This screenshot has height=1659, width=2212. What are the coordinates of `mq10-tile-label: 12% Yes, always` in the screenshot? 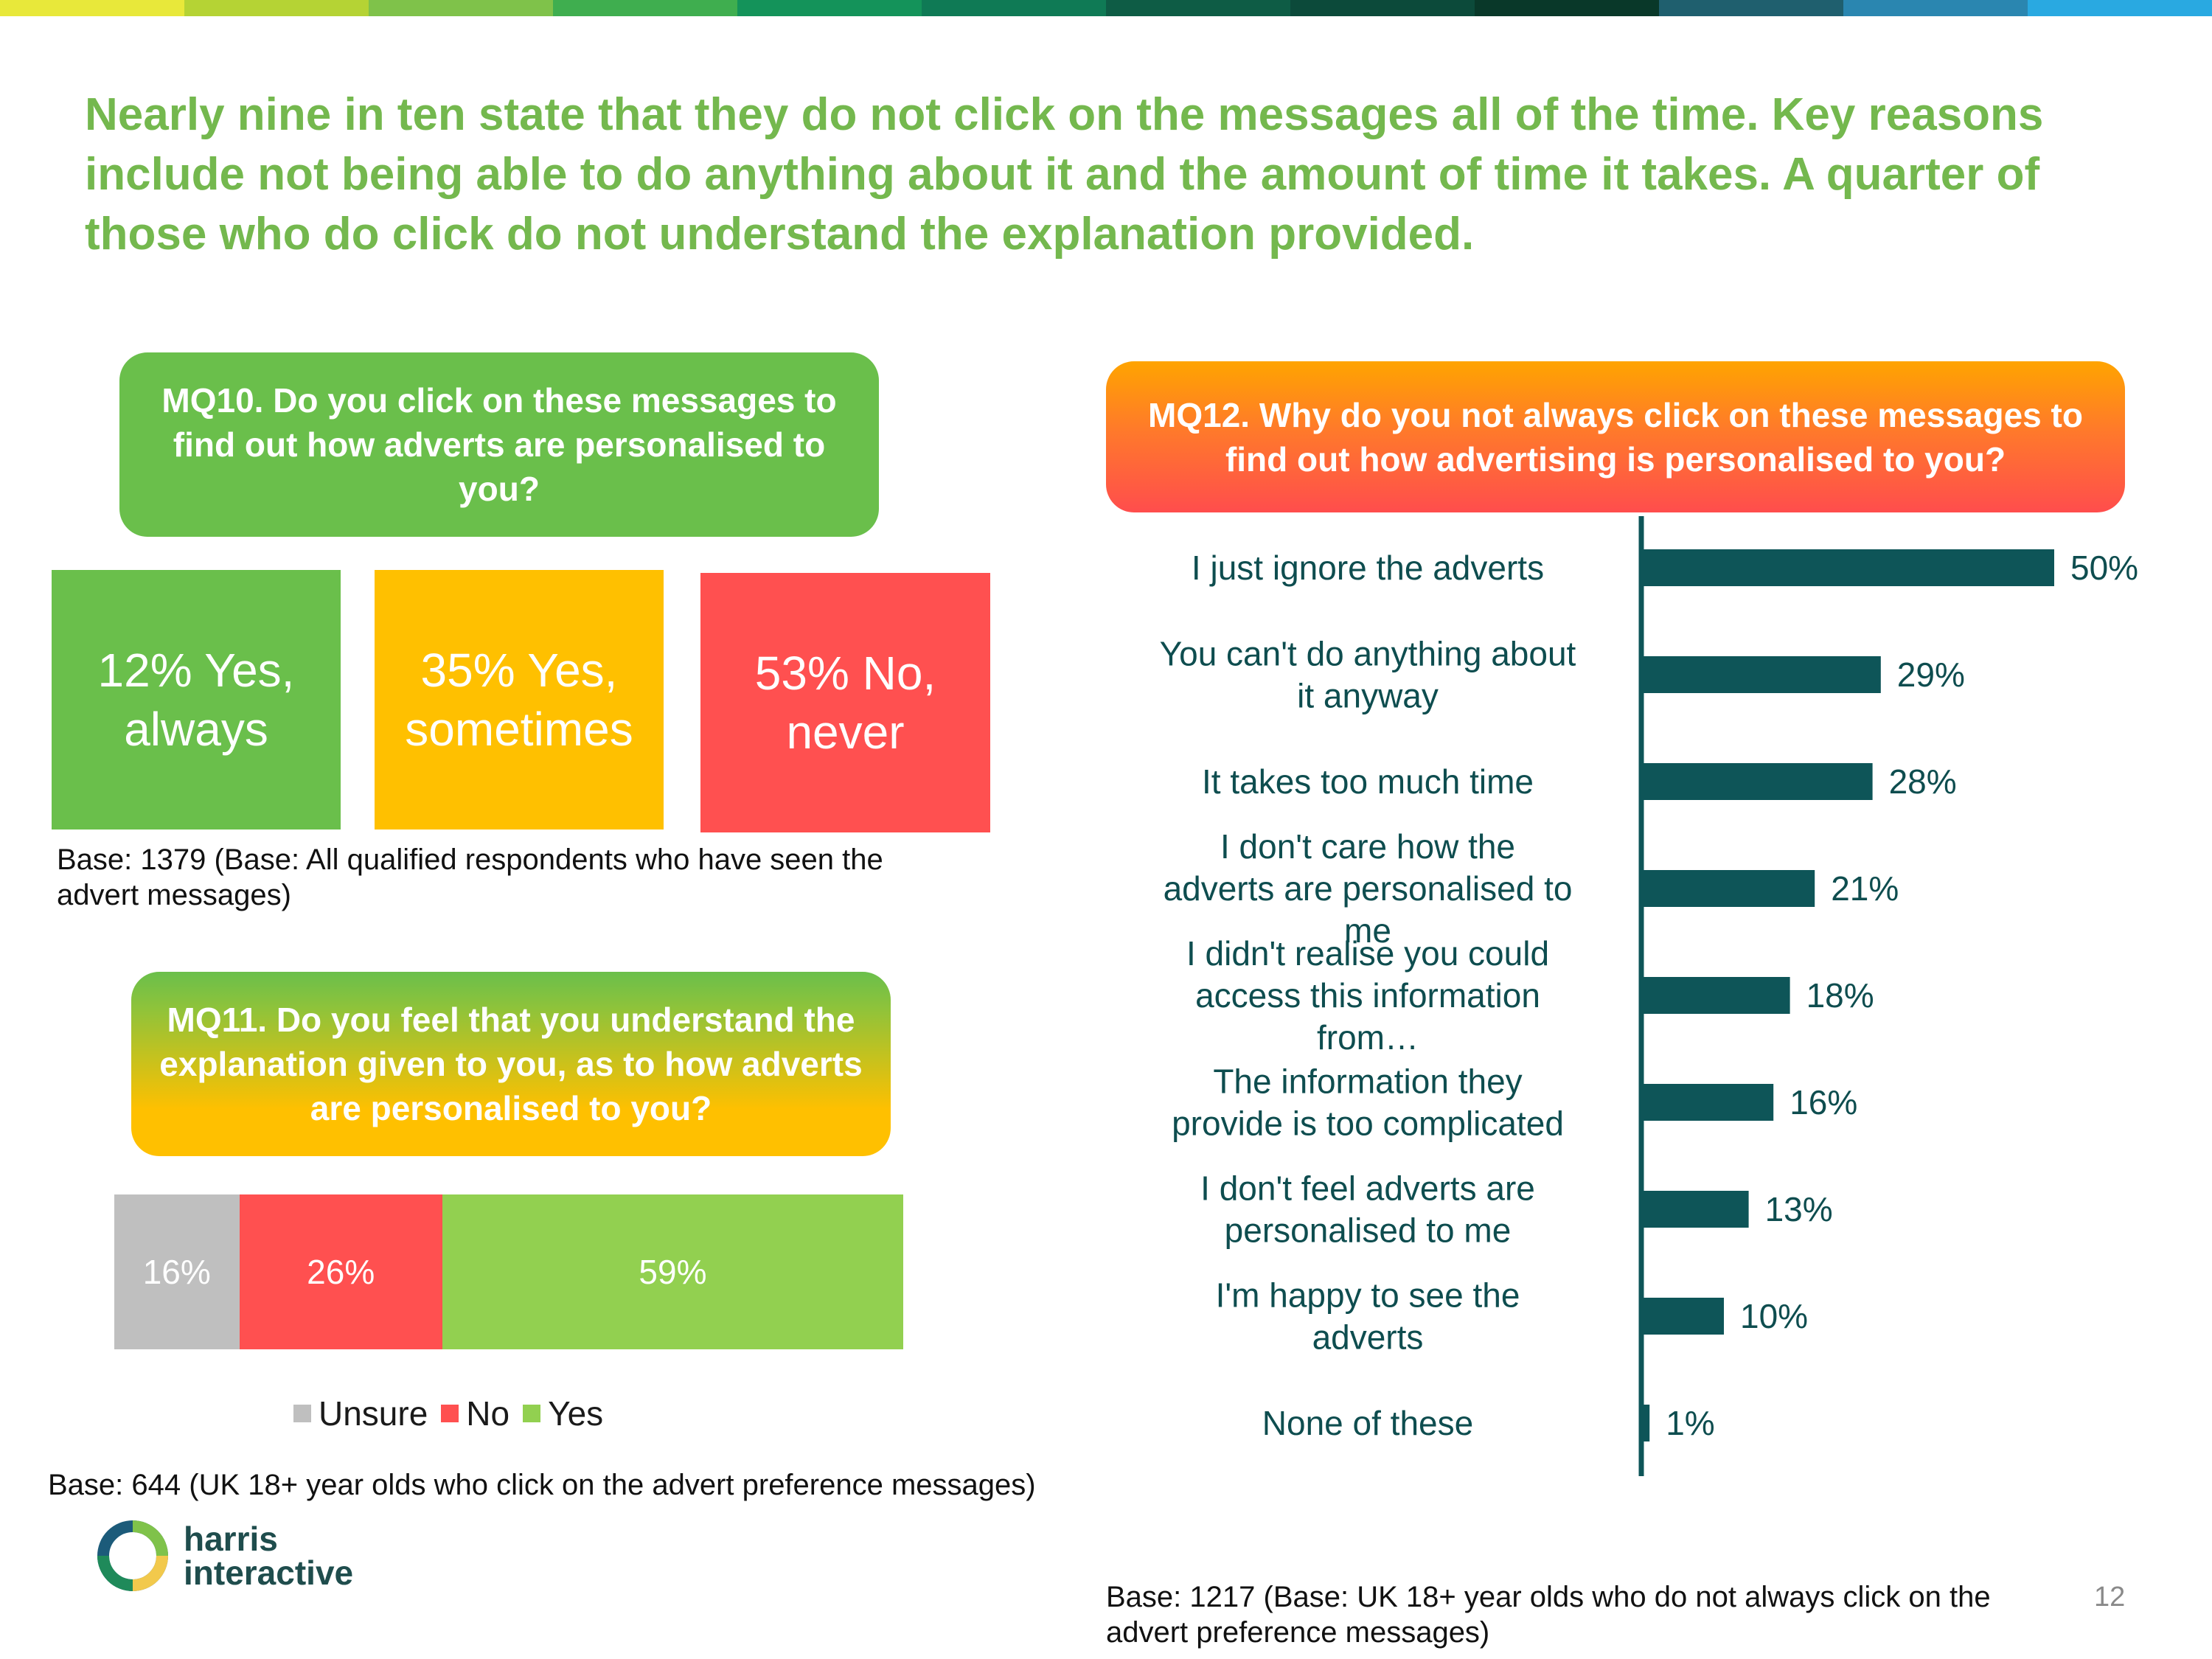 It's located at (196, 700).